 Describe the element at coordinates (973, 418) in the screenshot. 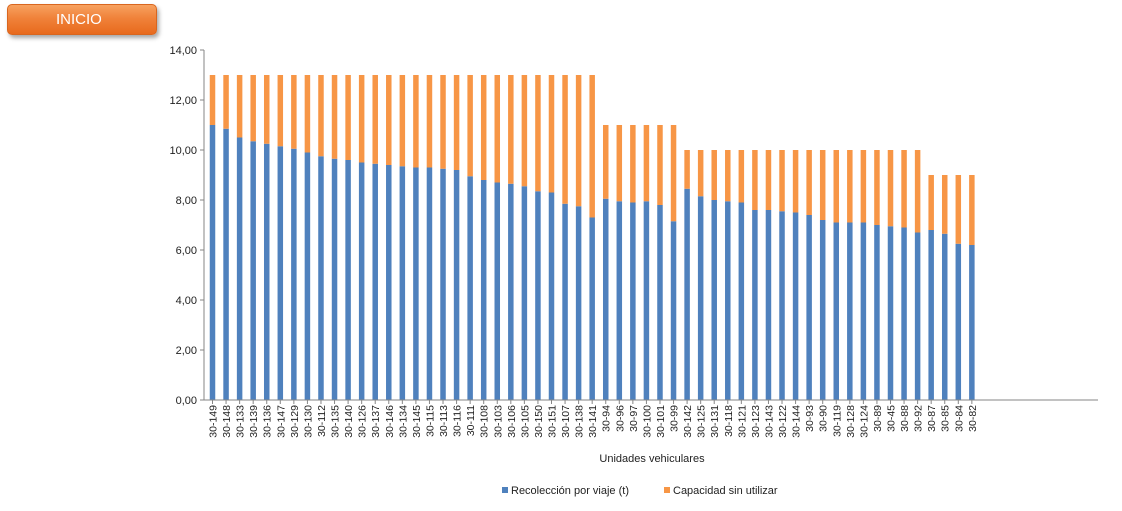

I see `x-tick-label: 30-82` at that location.